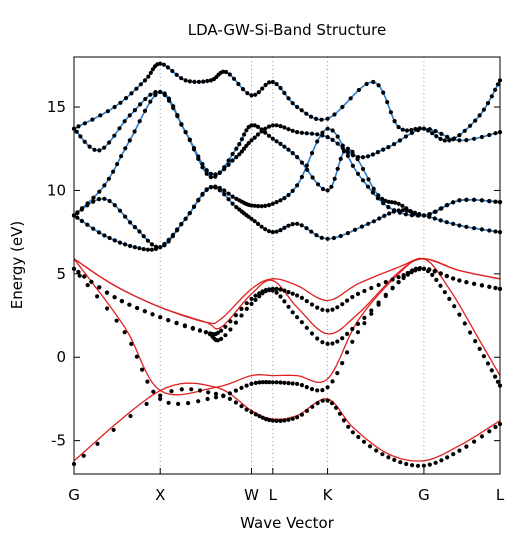 The image size is (530, 535). I want to click on y-tick-label: -5, so click(58, 441).